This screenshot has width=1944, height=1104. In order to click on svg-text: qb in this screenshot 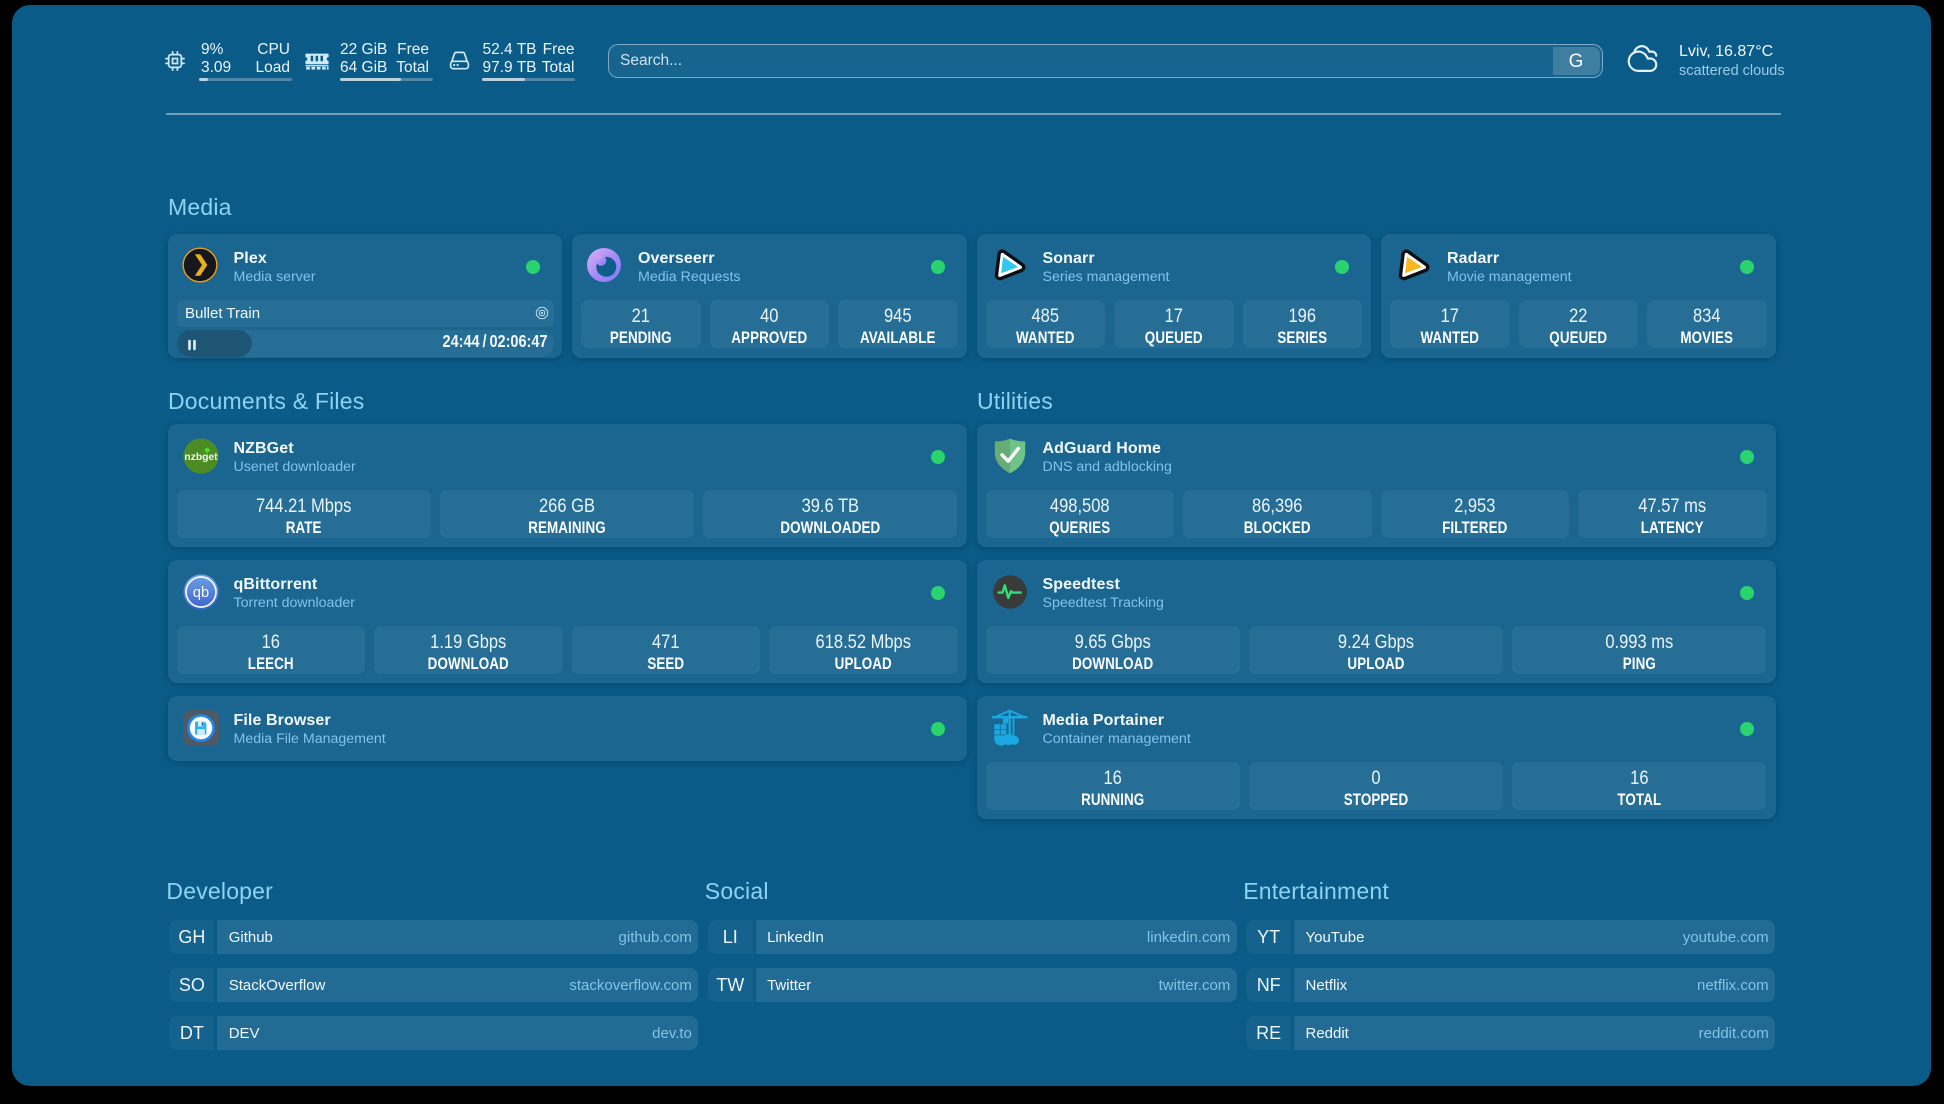, I will do `click(200, 593)`.